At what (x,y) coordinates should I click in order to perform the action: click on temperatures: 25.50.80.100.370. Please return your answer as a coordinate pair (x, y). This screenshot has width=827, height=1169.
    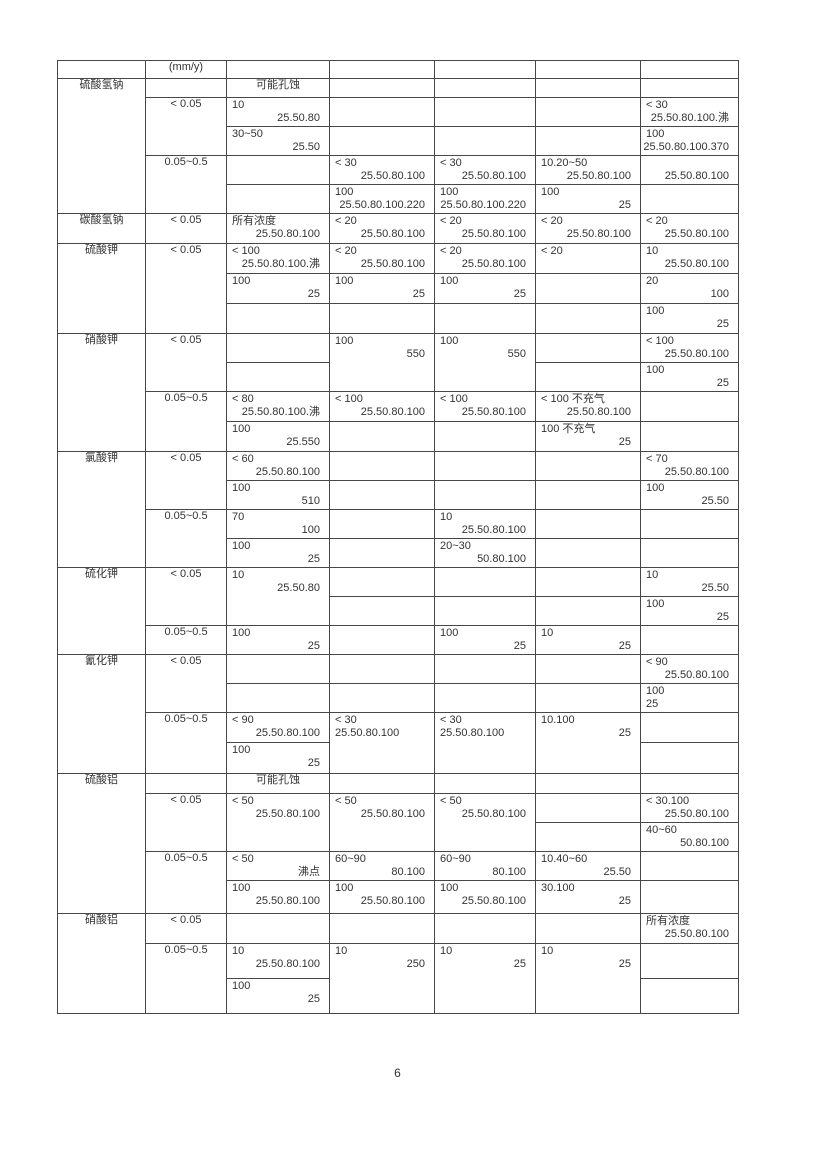
    Looking at the image, I should click on (686, 147).